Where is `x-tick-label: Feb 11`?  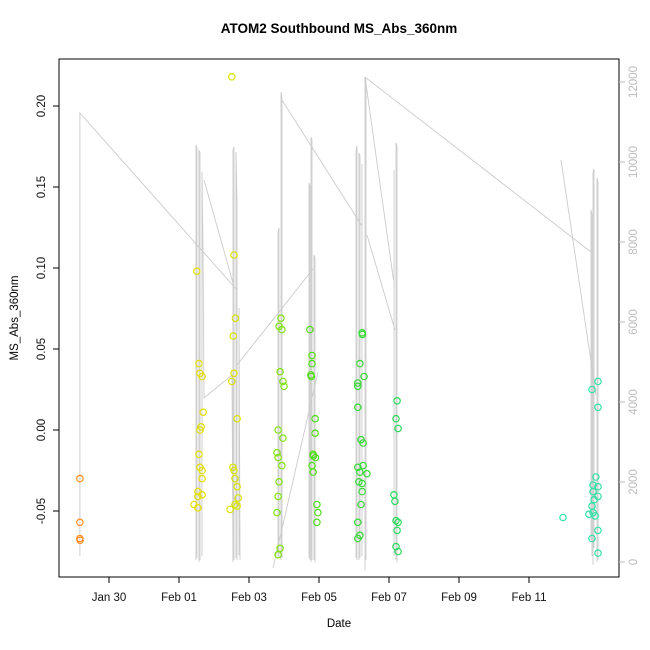 x-tick-label: Feb 11 is located at coordinates (529, 598).